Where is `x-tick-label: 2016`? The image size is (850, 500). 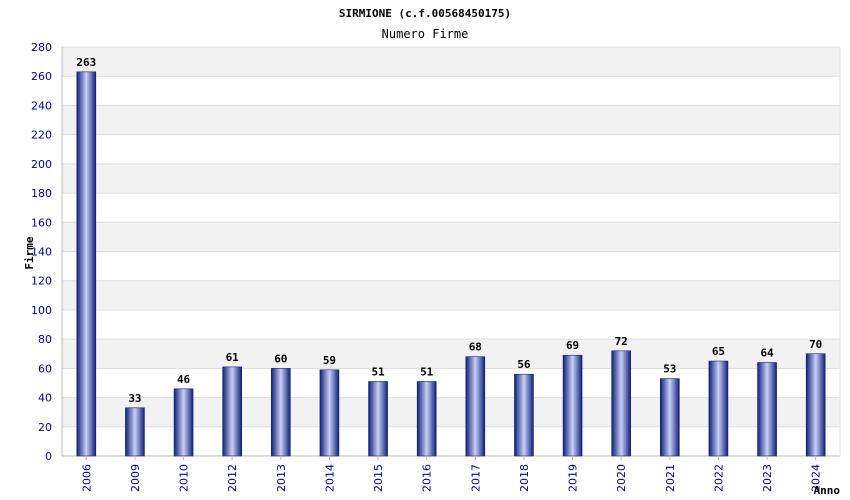 x-tick-label: 2016 is located at coordinates (427, 478).